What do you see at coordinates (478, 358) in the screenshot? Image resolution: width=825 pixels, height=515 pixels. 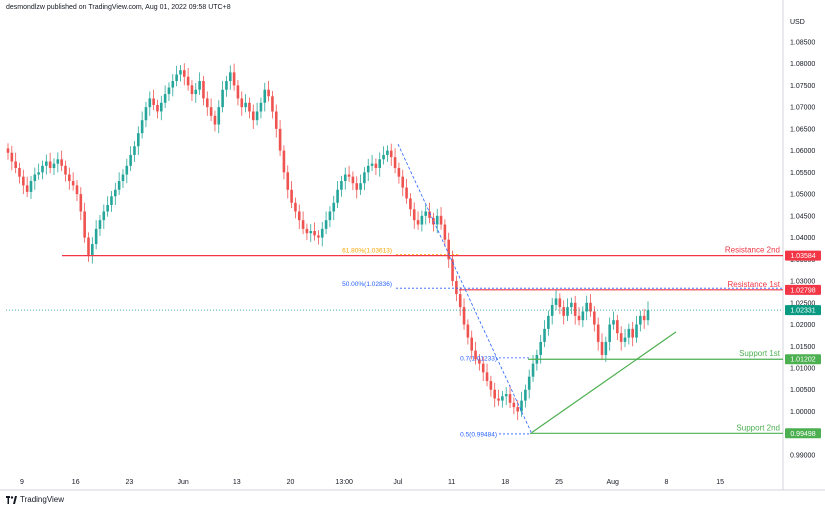 I see `fib-label: 0.7(1.01233)` at bounding box center [478, 358].